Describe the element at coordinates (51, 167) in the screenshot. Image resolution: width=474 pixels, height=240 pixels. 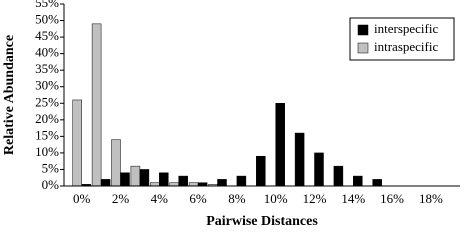
I see `y-tick-label: 5%` at that location.